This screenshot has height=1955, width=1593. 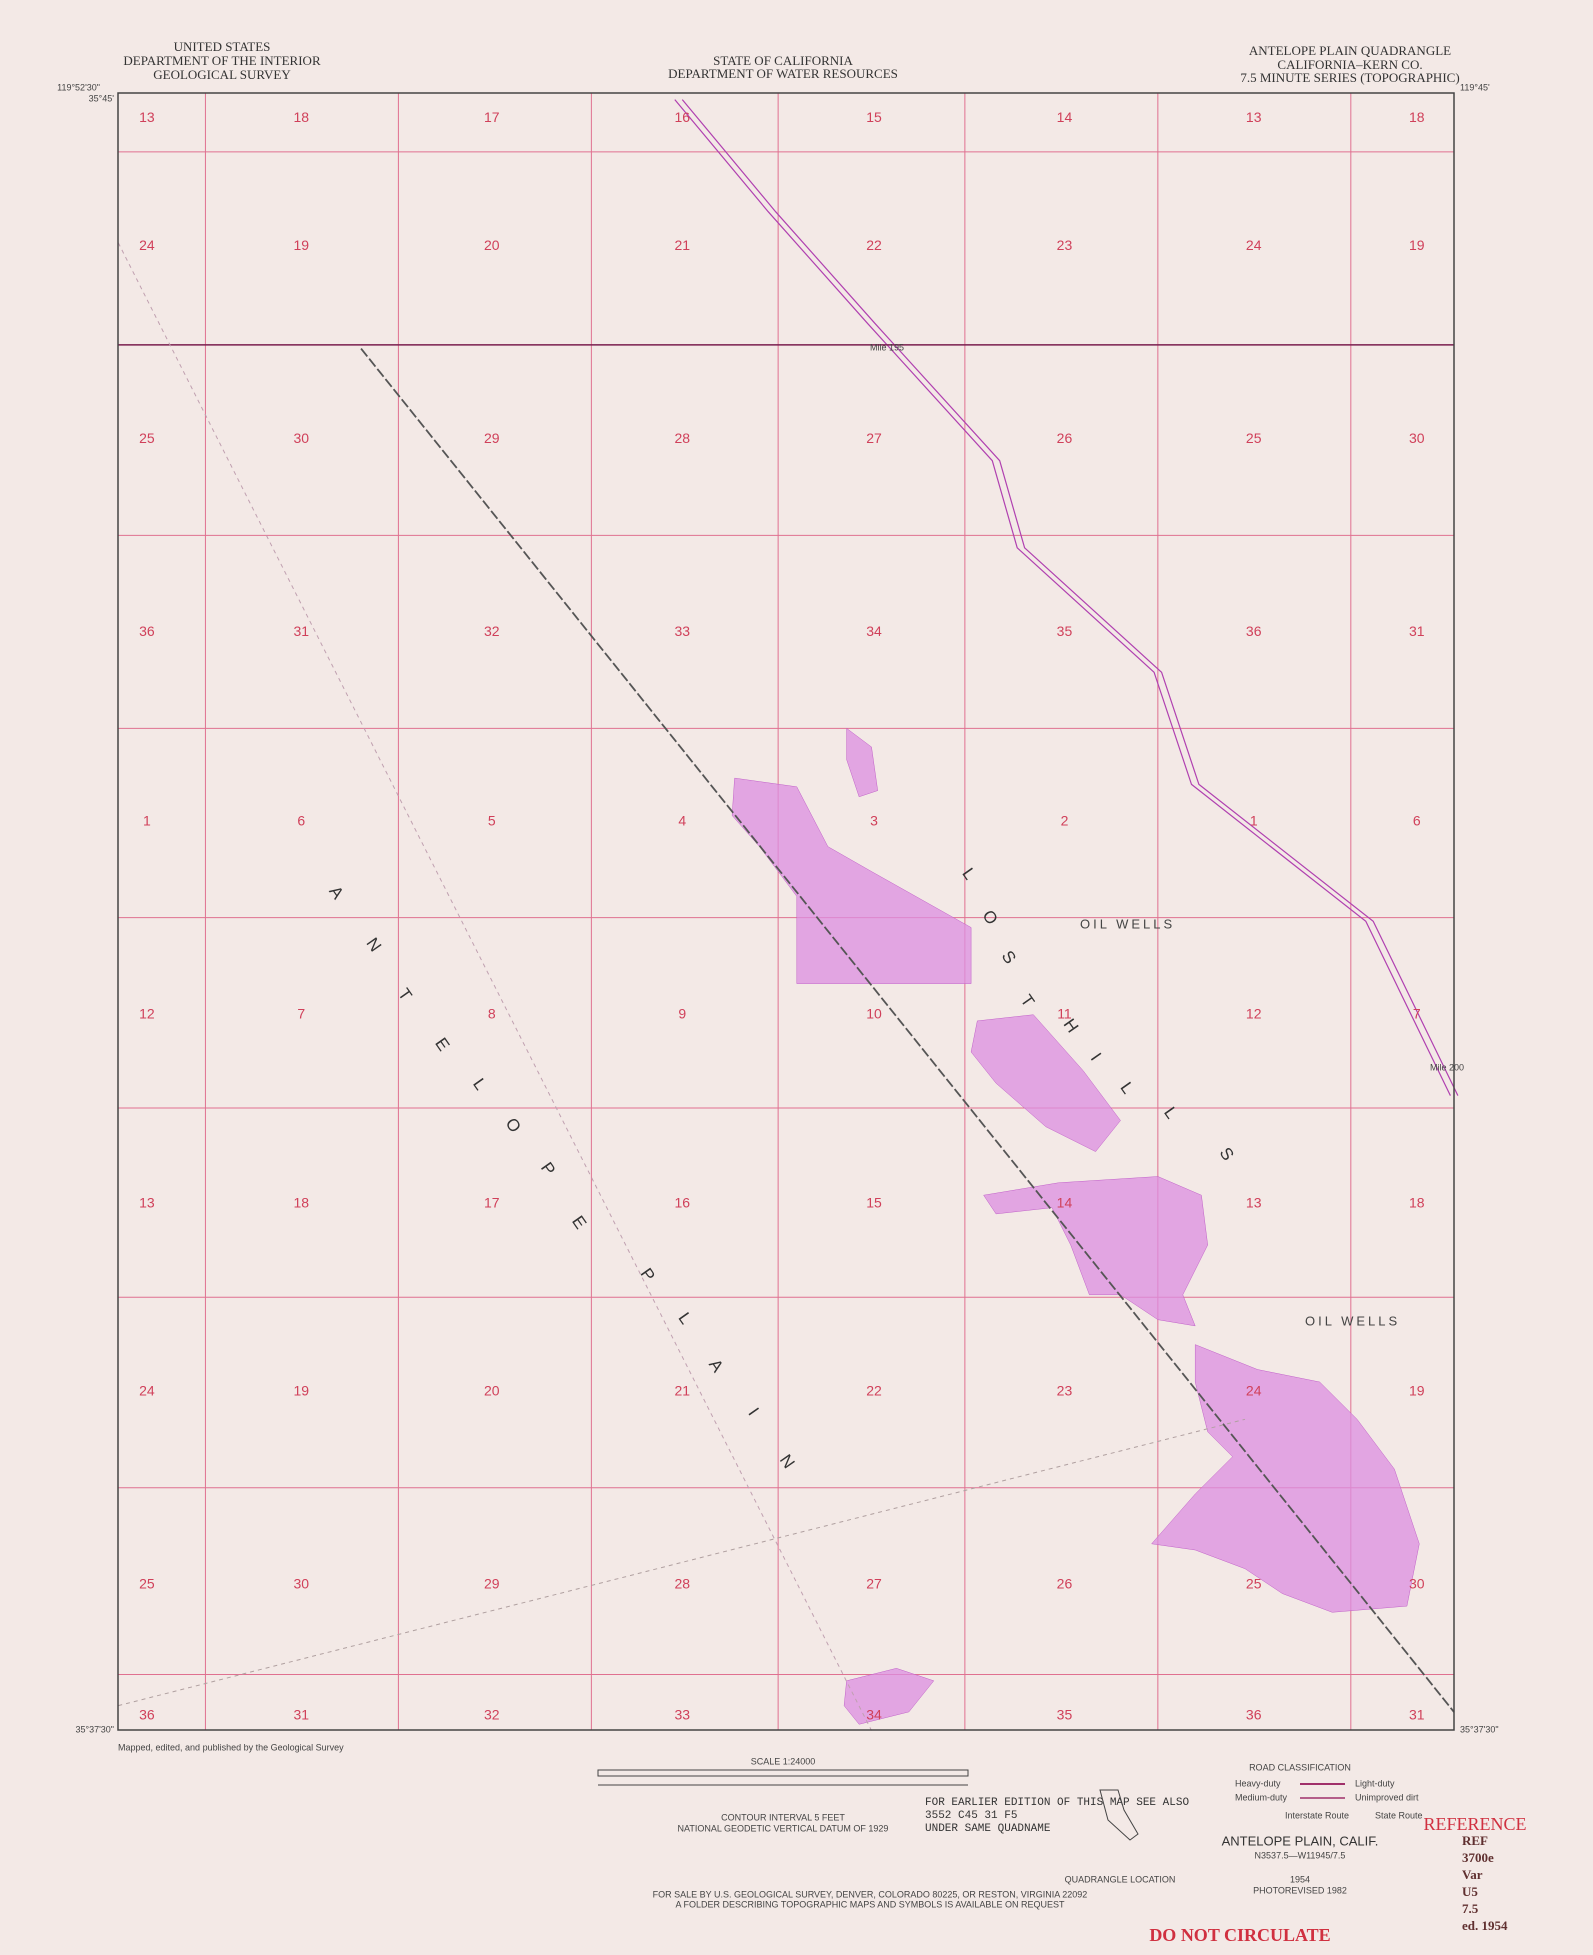 I want to click on scale-label: SCALE 1:24000, so click(x=783, y=1761).